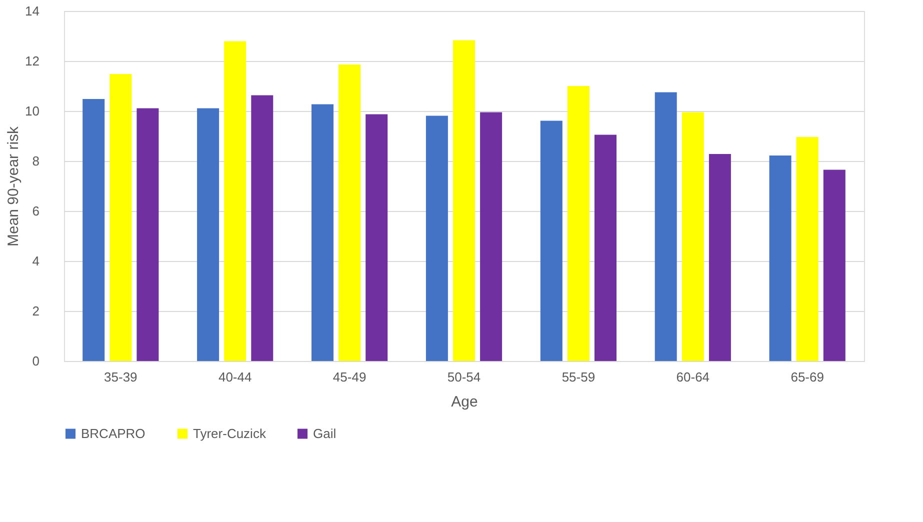 This screenshot has width=923, height=522. Describe the element at coordinates (113, 433) in the screenshot. I see `legend-label: BRCAPRO` at that location.